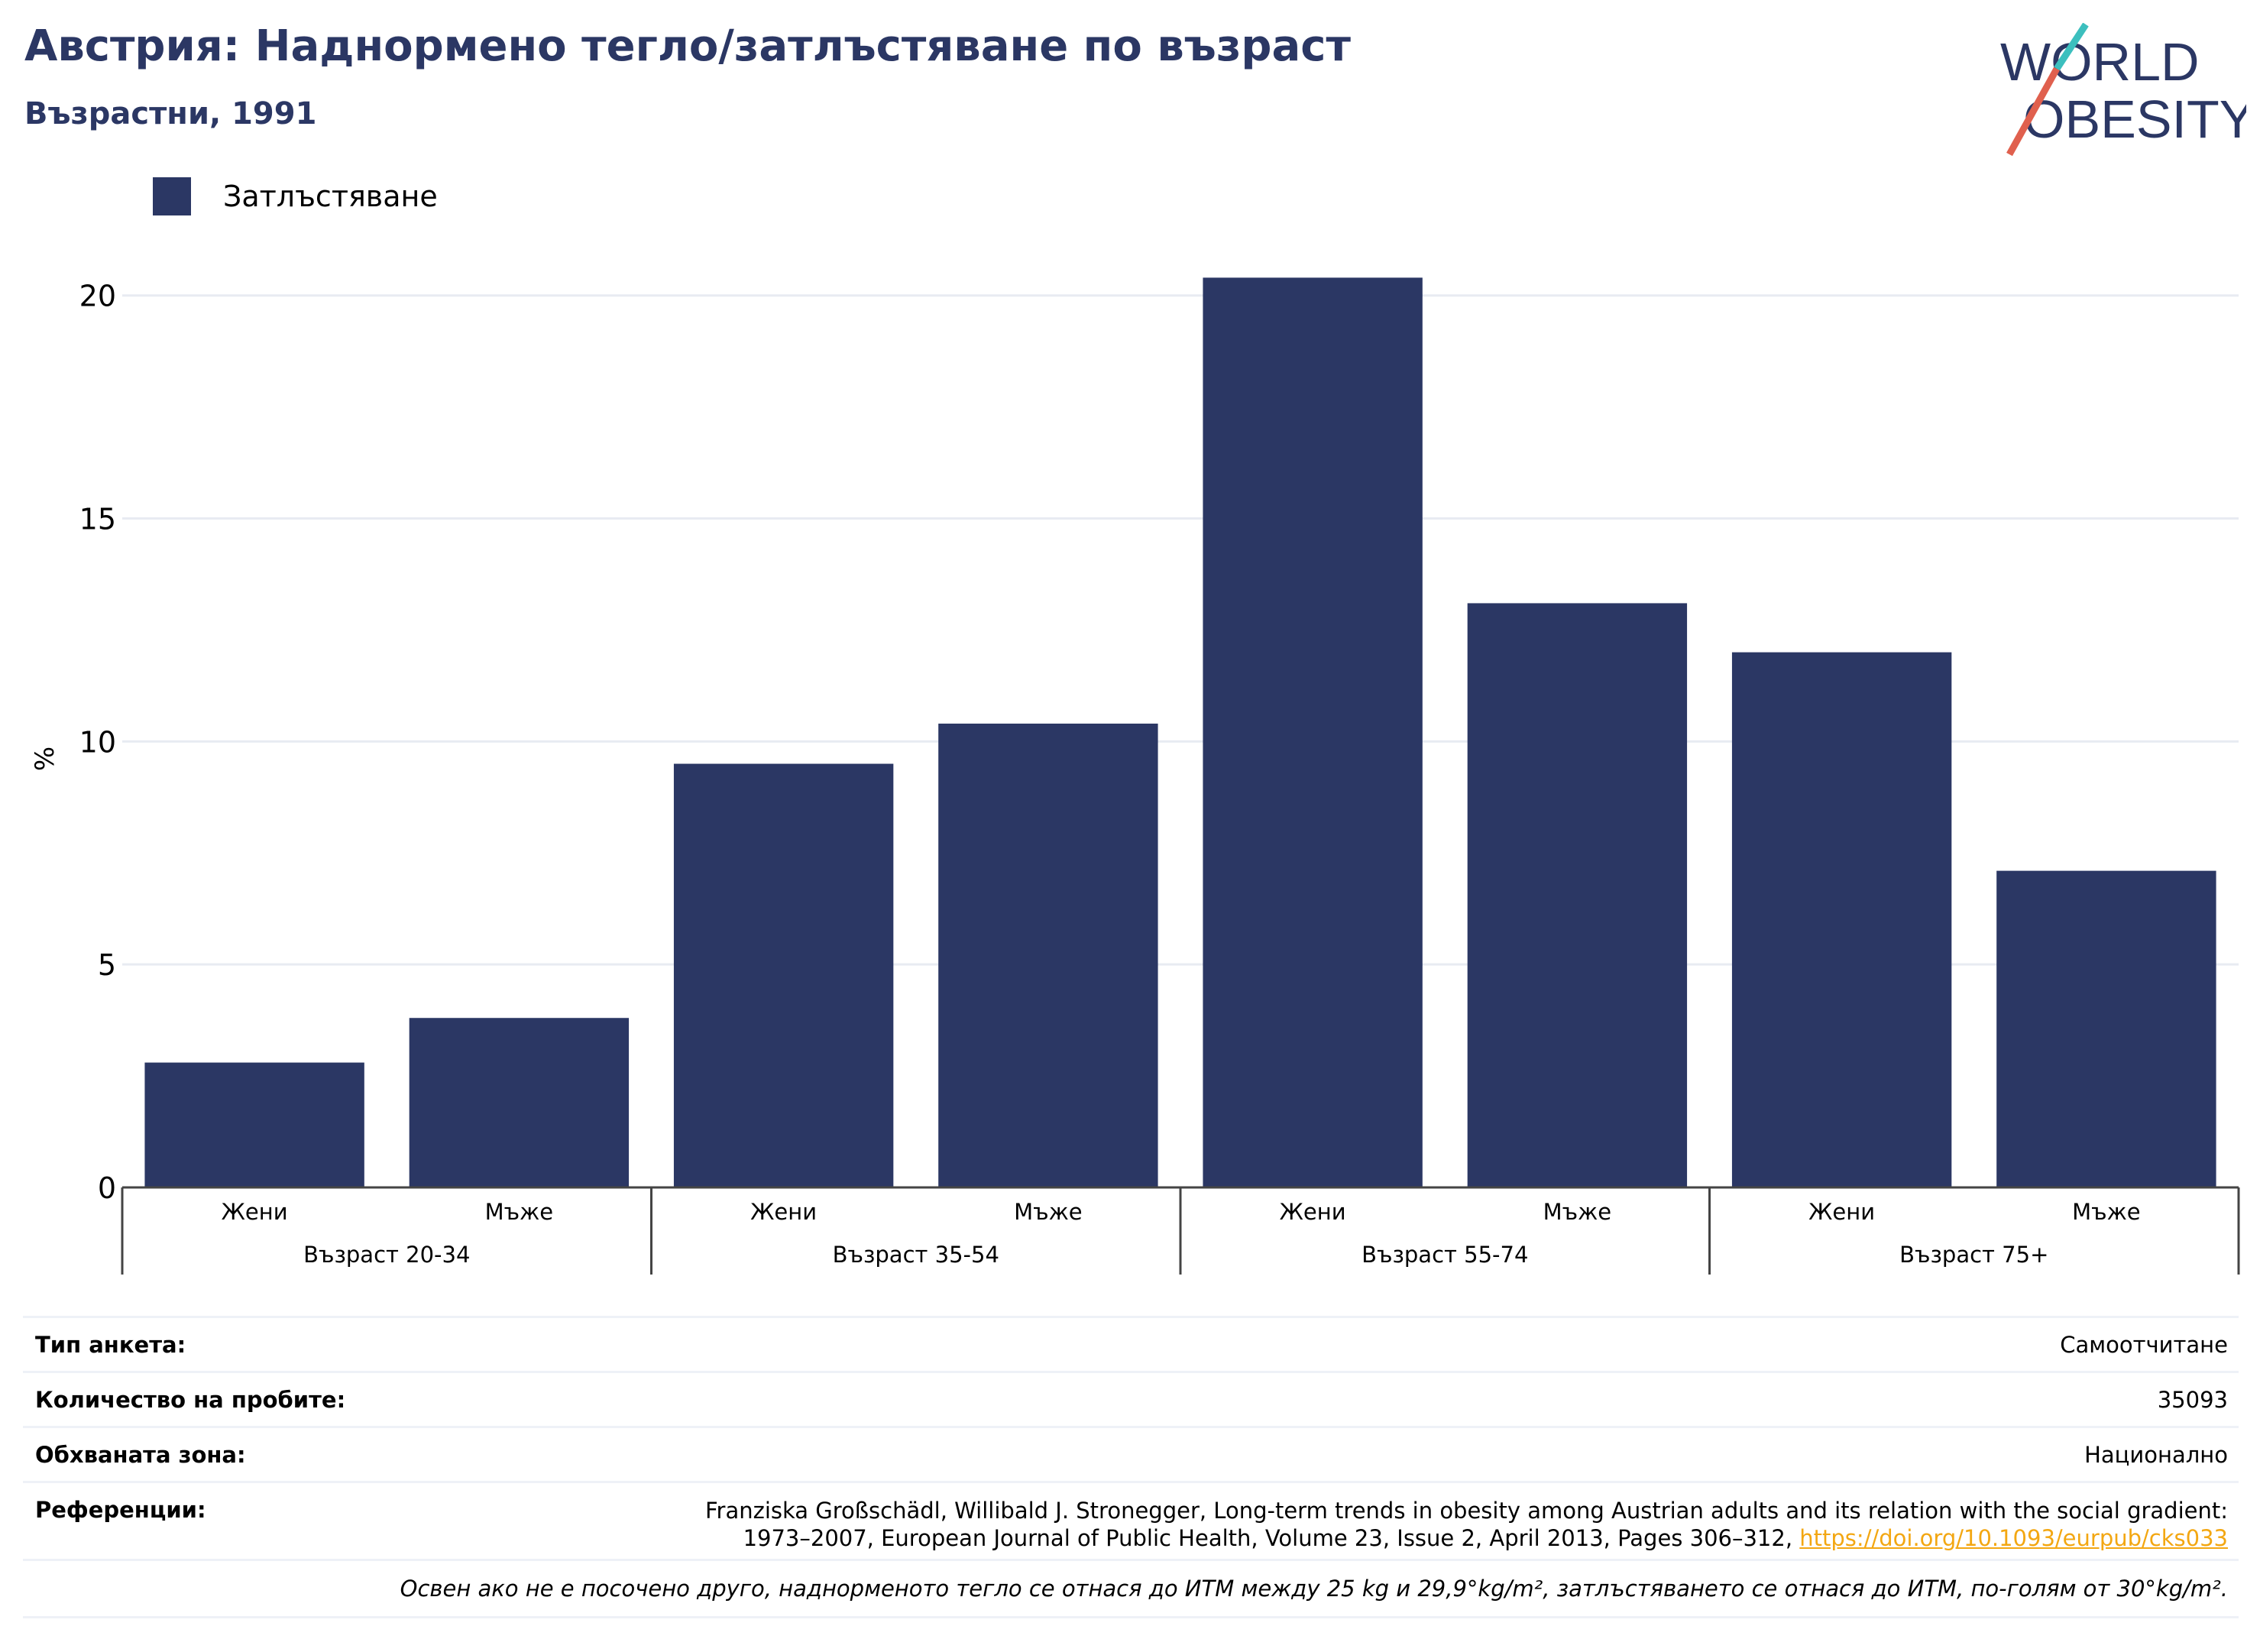  Describe the element at coordinates (140, 1454) in the screenshot. I see `area-label: Обхваната зона:` at that location.